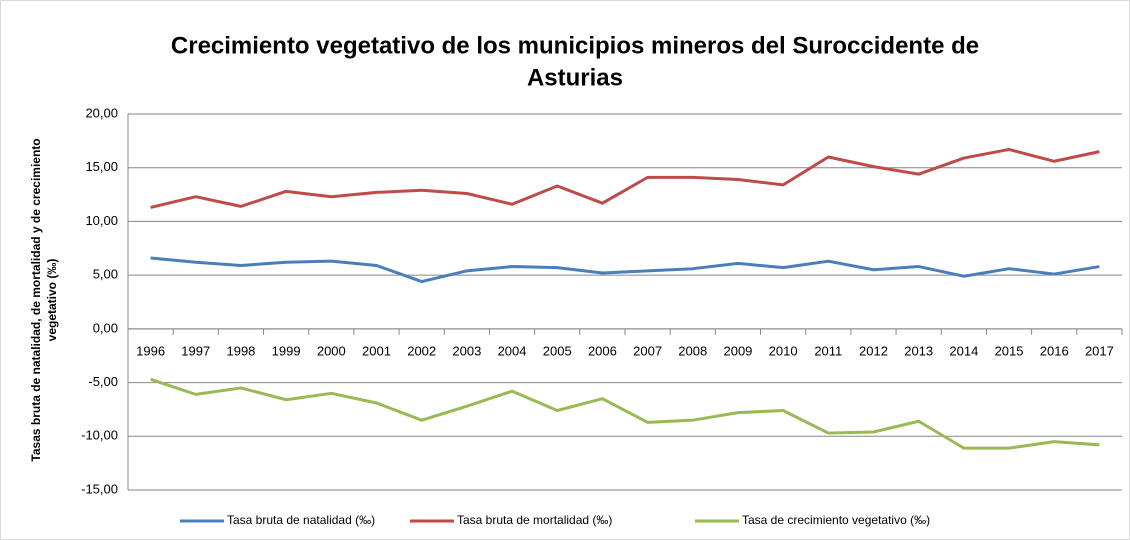  What do you see at coordinates (52, 300) in the screenshot?
I see `y-axis-label-line: vegetativo (‰)` at bounding box center [52, 300].